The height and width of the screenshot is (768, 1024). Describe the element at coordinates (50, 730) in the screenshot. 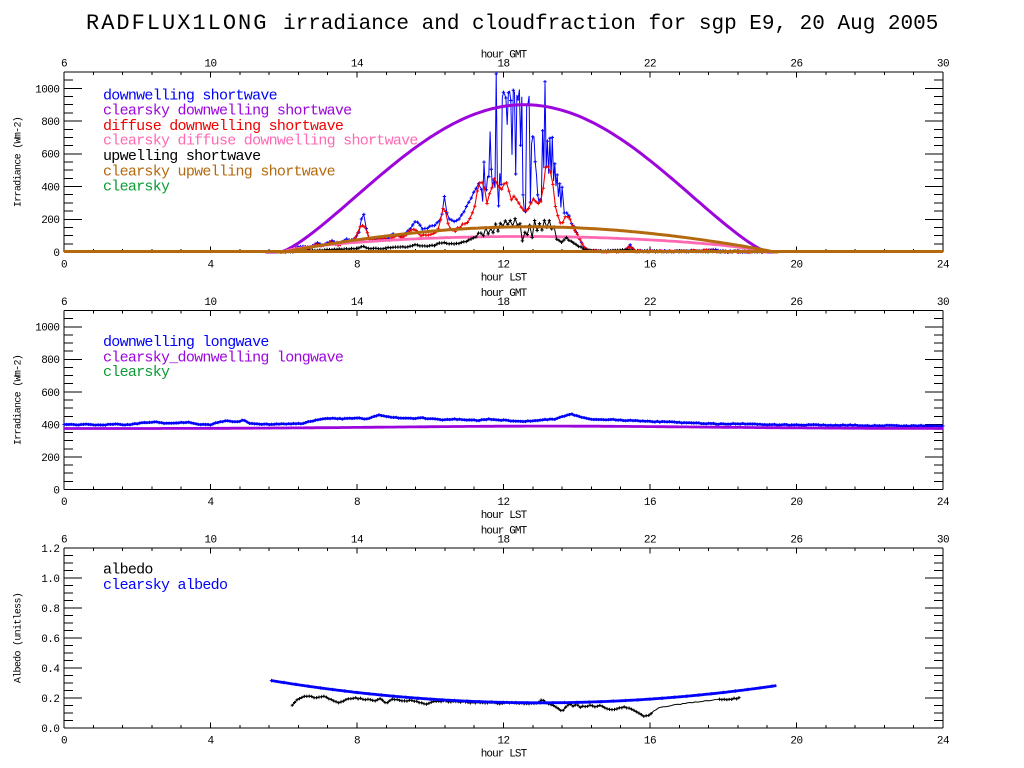

I see `svg-text: 0.0` at that location.